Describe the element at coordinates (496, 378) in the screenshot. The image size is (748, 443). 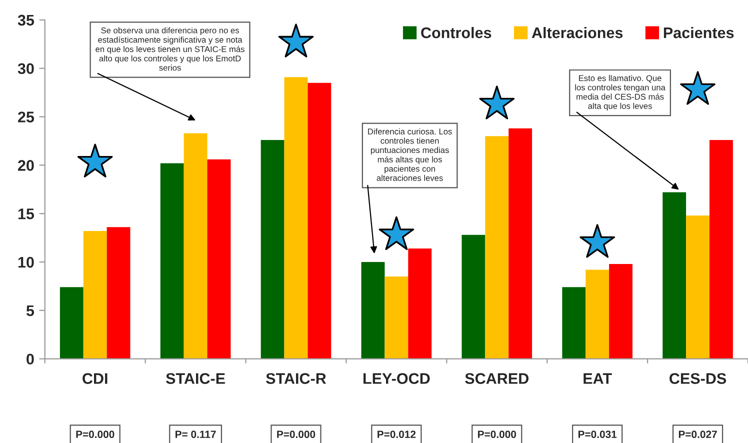
I see `x-tick-label: SCARED` at that location.